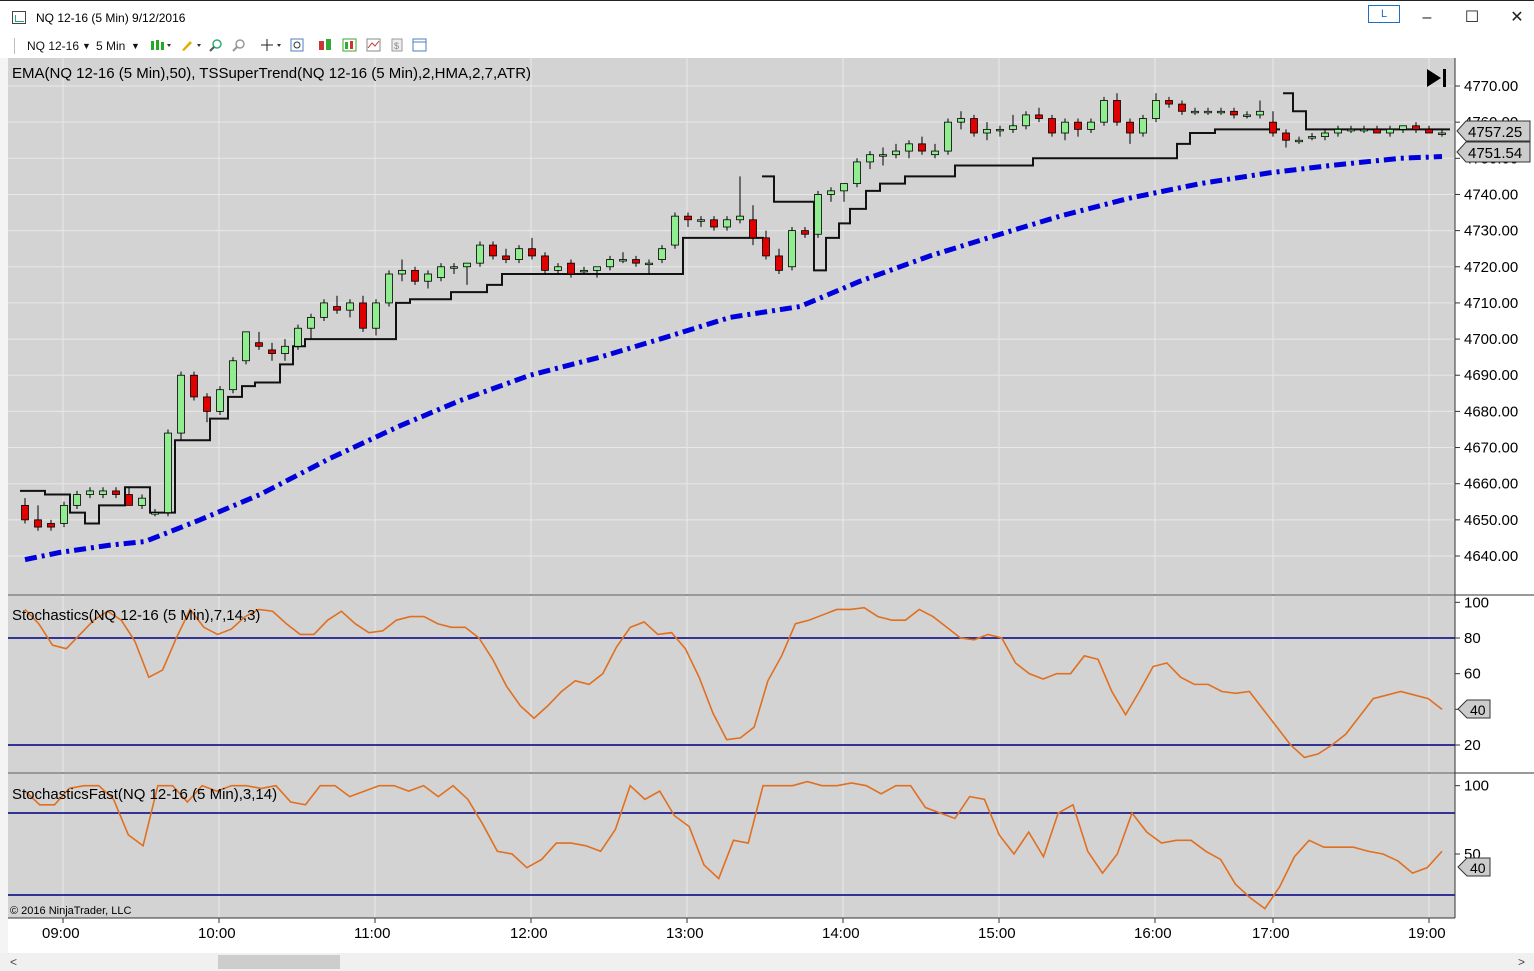 Image resolution: width=1534 pixels, height=971 pixels. I want to click on maximize-button: ☐, so click(1472, 17).